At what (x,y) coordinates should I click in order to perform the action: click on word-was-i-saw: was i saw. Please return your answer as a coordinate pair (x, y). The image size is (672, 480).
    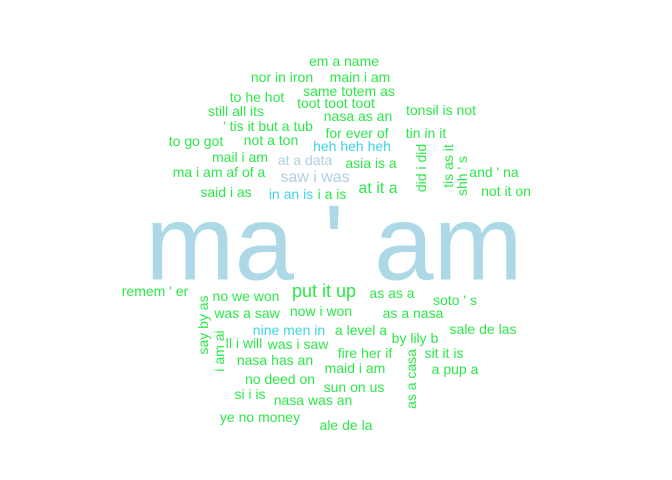
    Looking at the image, I should click on (298, 344).